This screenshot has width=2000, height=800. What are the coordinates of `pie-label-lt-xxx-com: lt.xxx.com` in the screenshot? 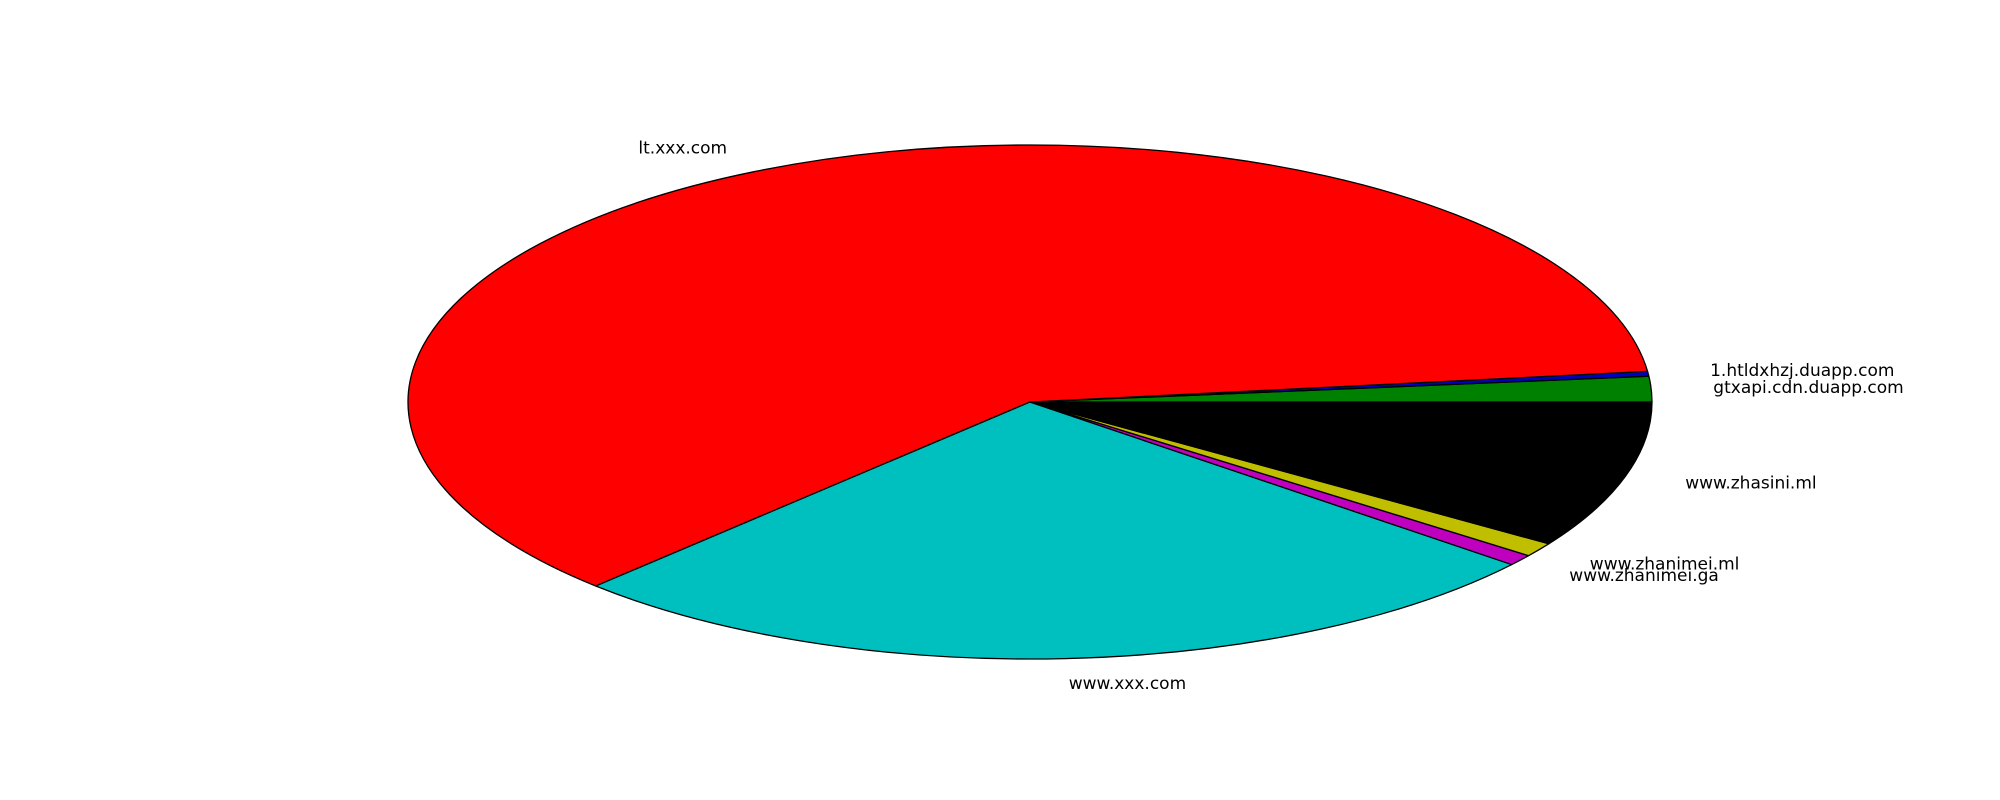 It's located at (682, 149).